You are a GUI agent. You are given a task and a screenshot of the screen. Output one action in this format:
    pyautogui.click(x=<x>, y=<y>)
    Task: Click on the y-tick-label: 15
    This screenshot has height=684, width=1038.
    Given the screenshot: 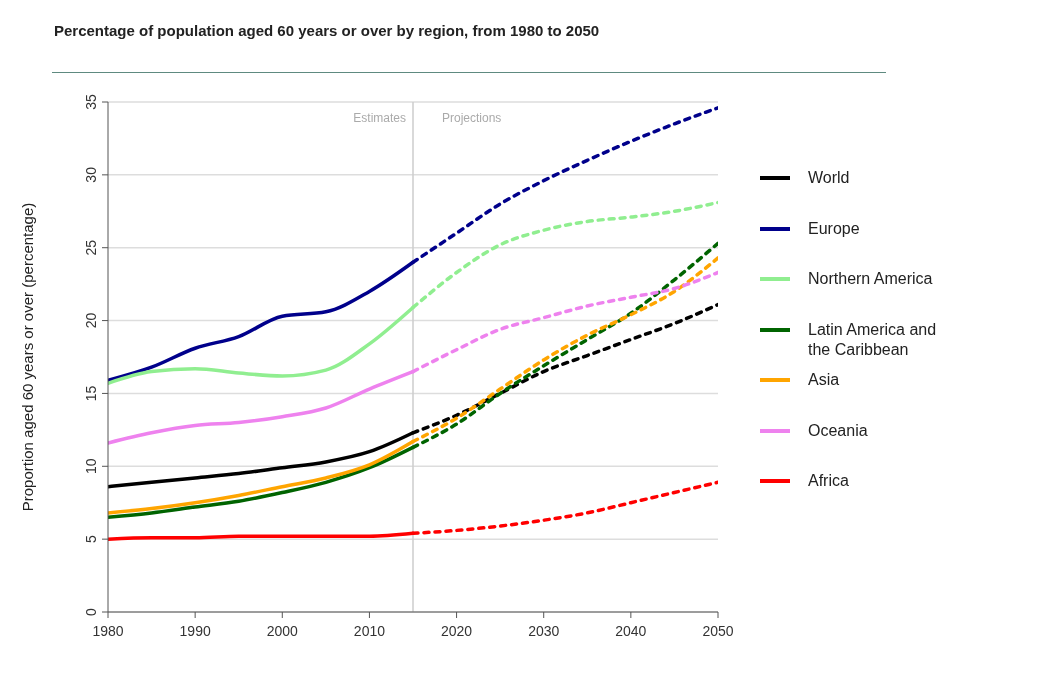 What is the action you would take?
    pyautogui.click(x=91, y=393)
    